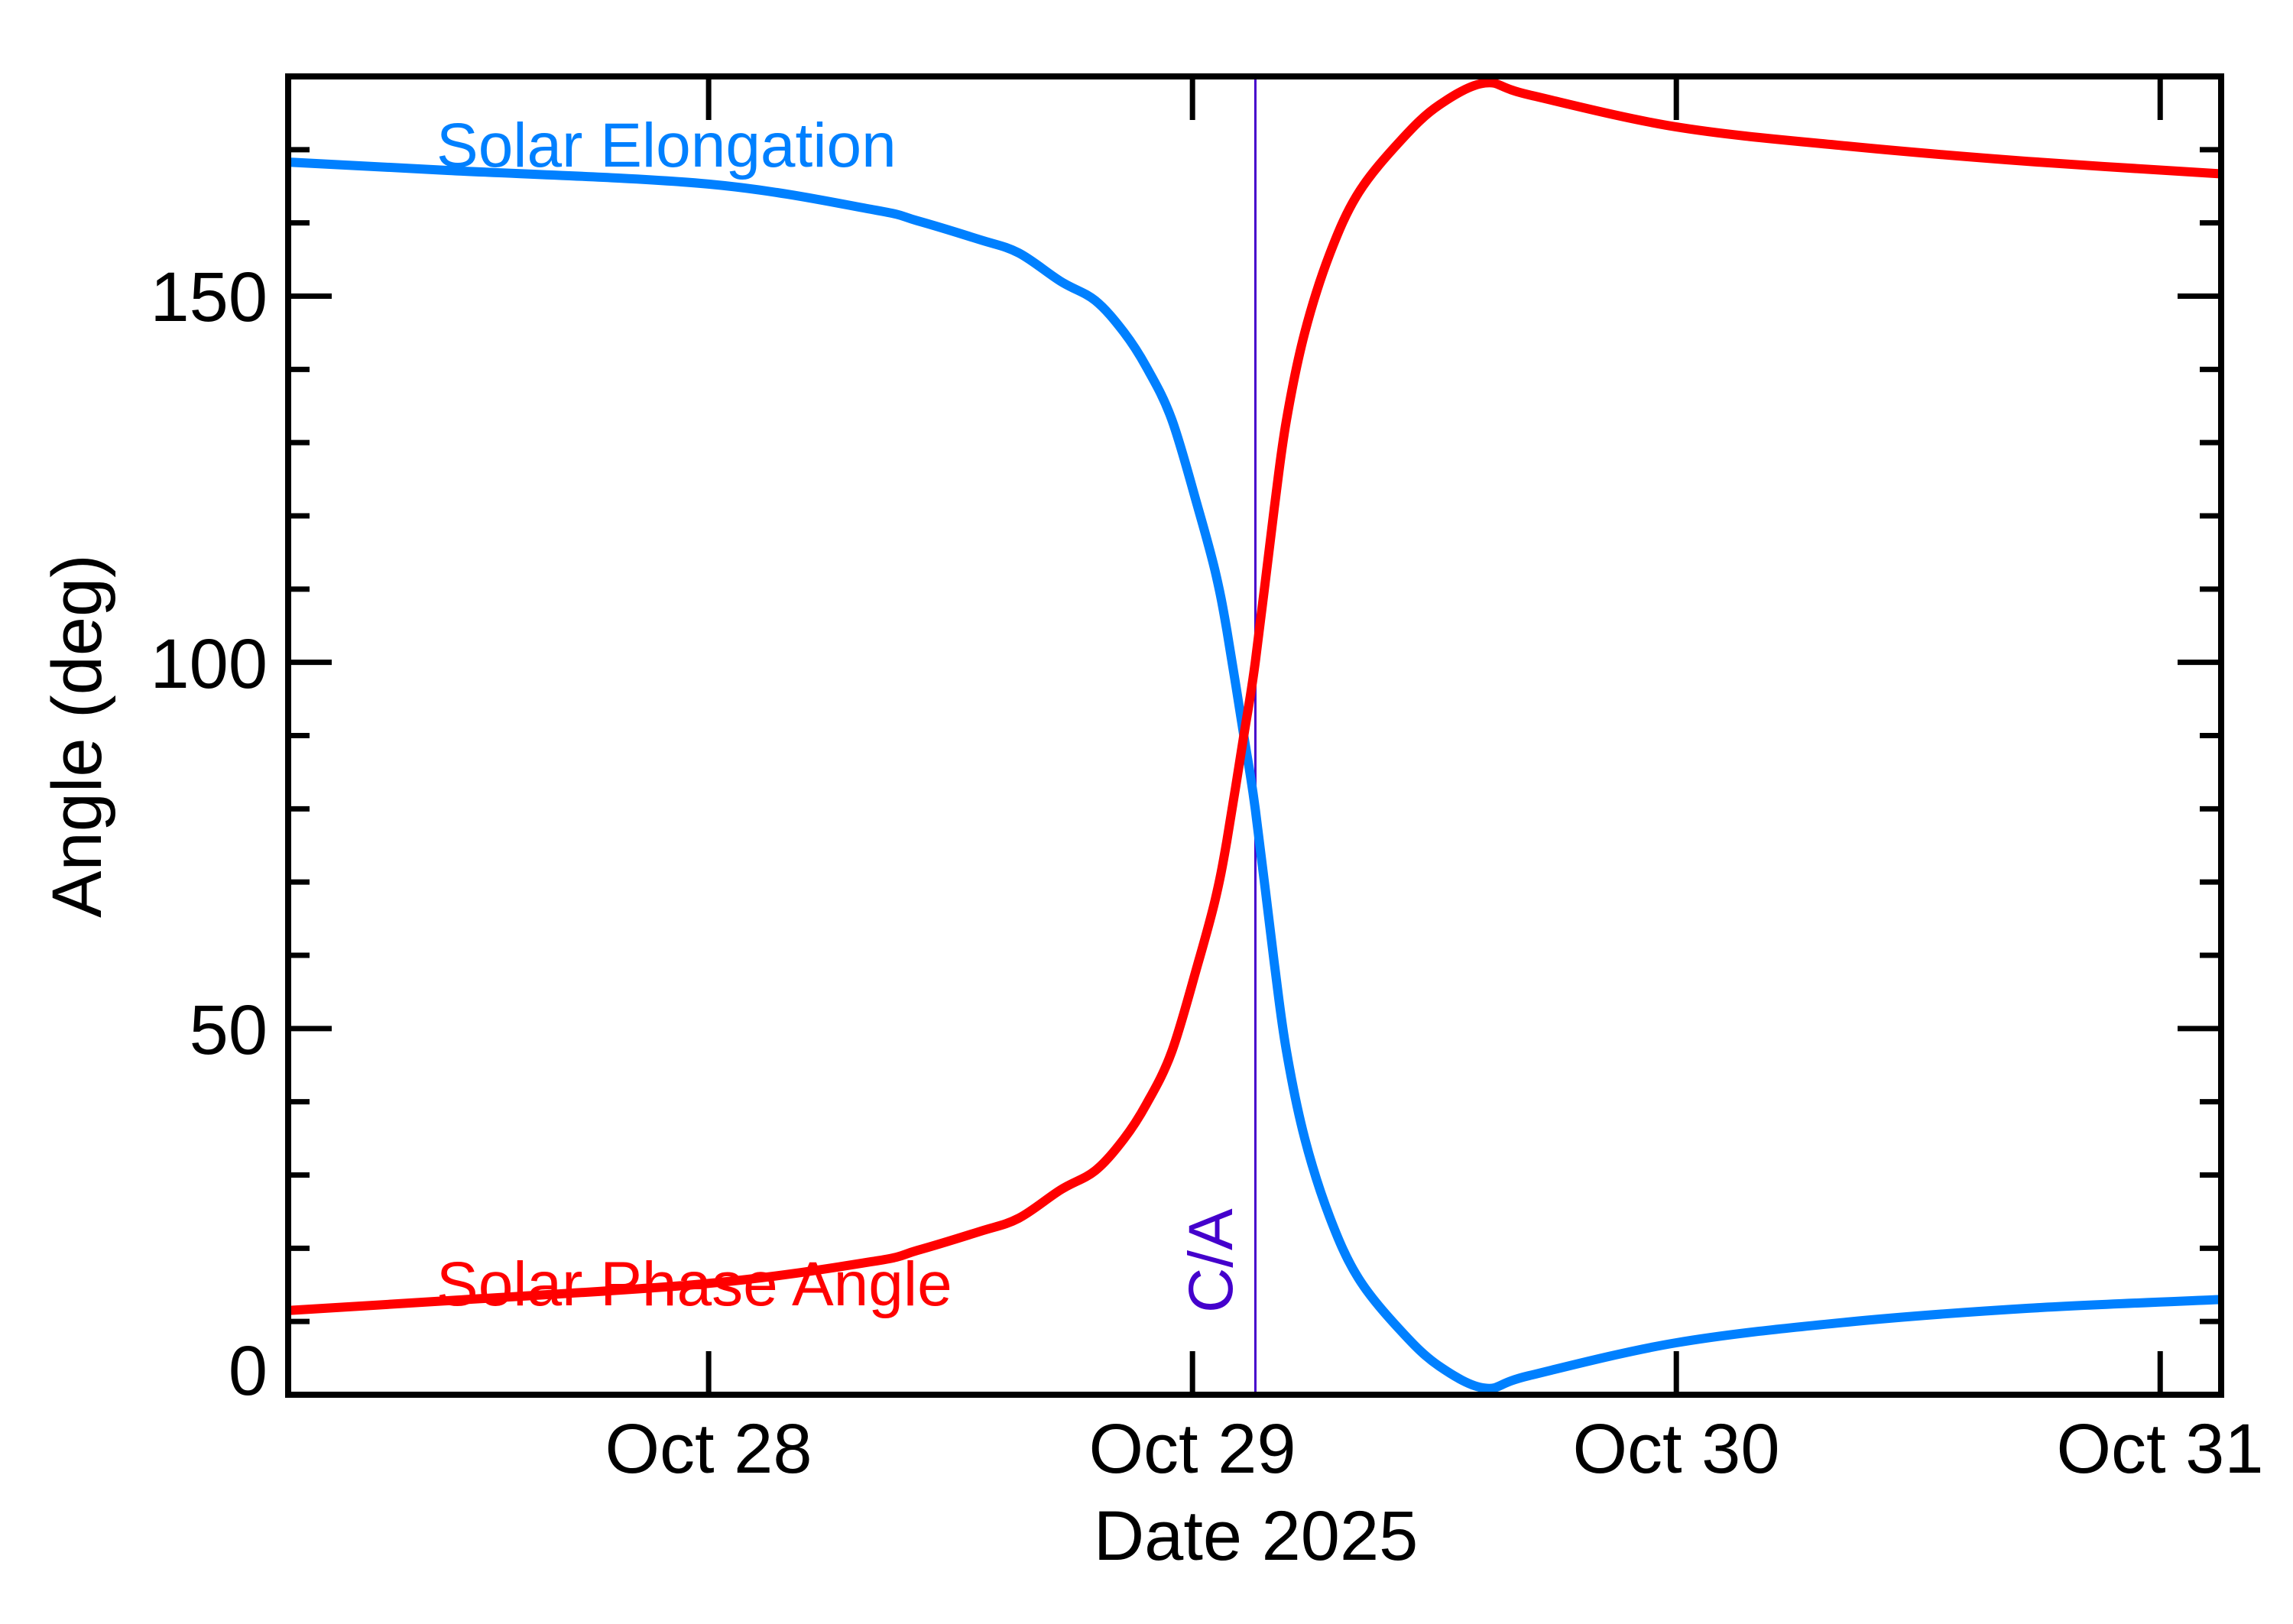  I want to click on x-axis-title: Date 2025, so click(1256, 1536).